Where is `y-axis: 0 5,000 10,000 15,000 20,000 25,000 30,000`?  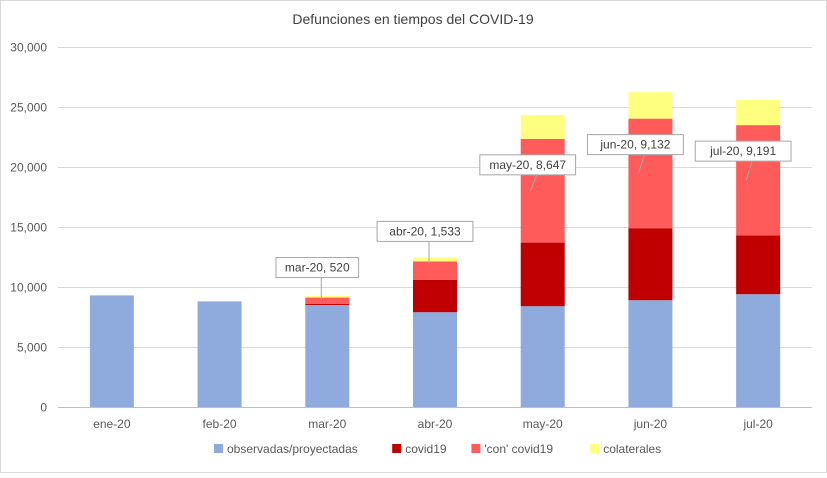 y-axis: 0 5,000 10,000 15,000 20,000 25,000 30,000 is located at coordinates (28, 228).